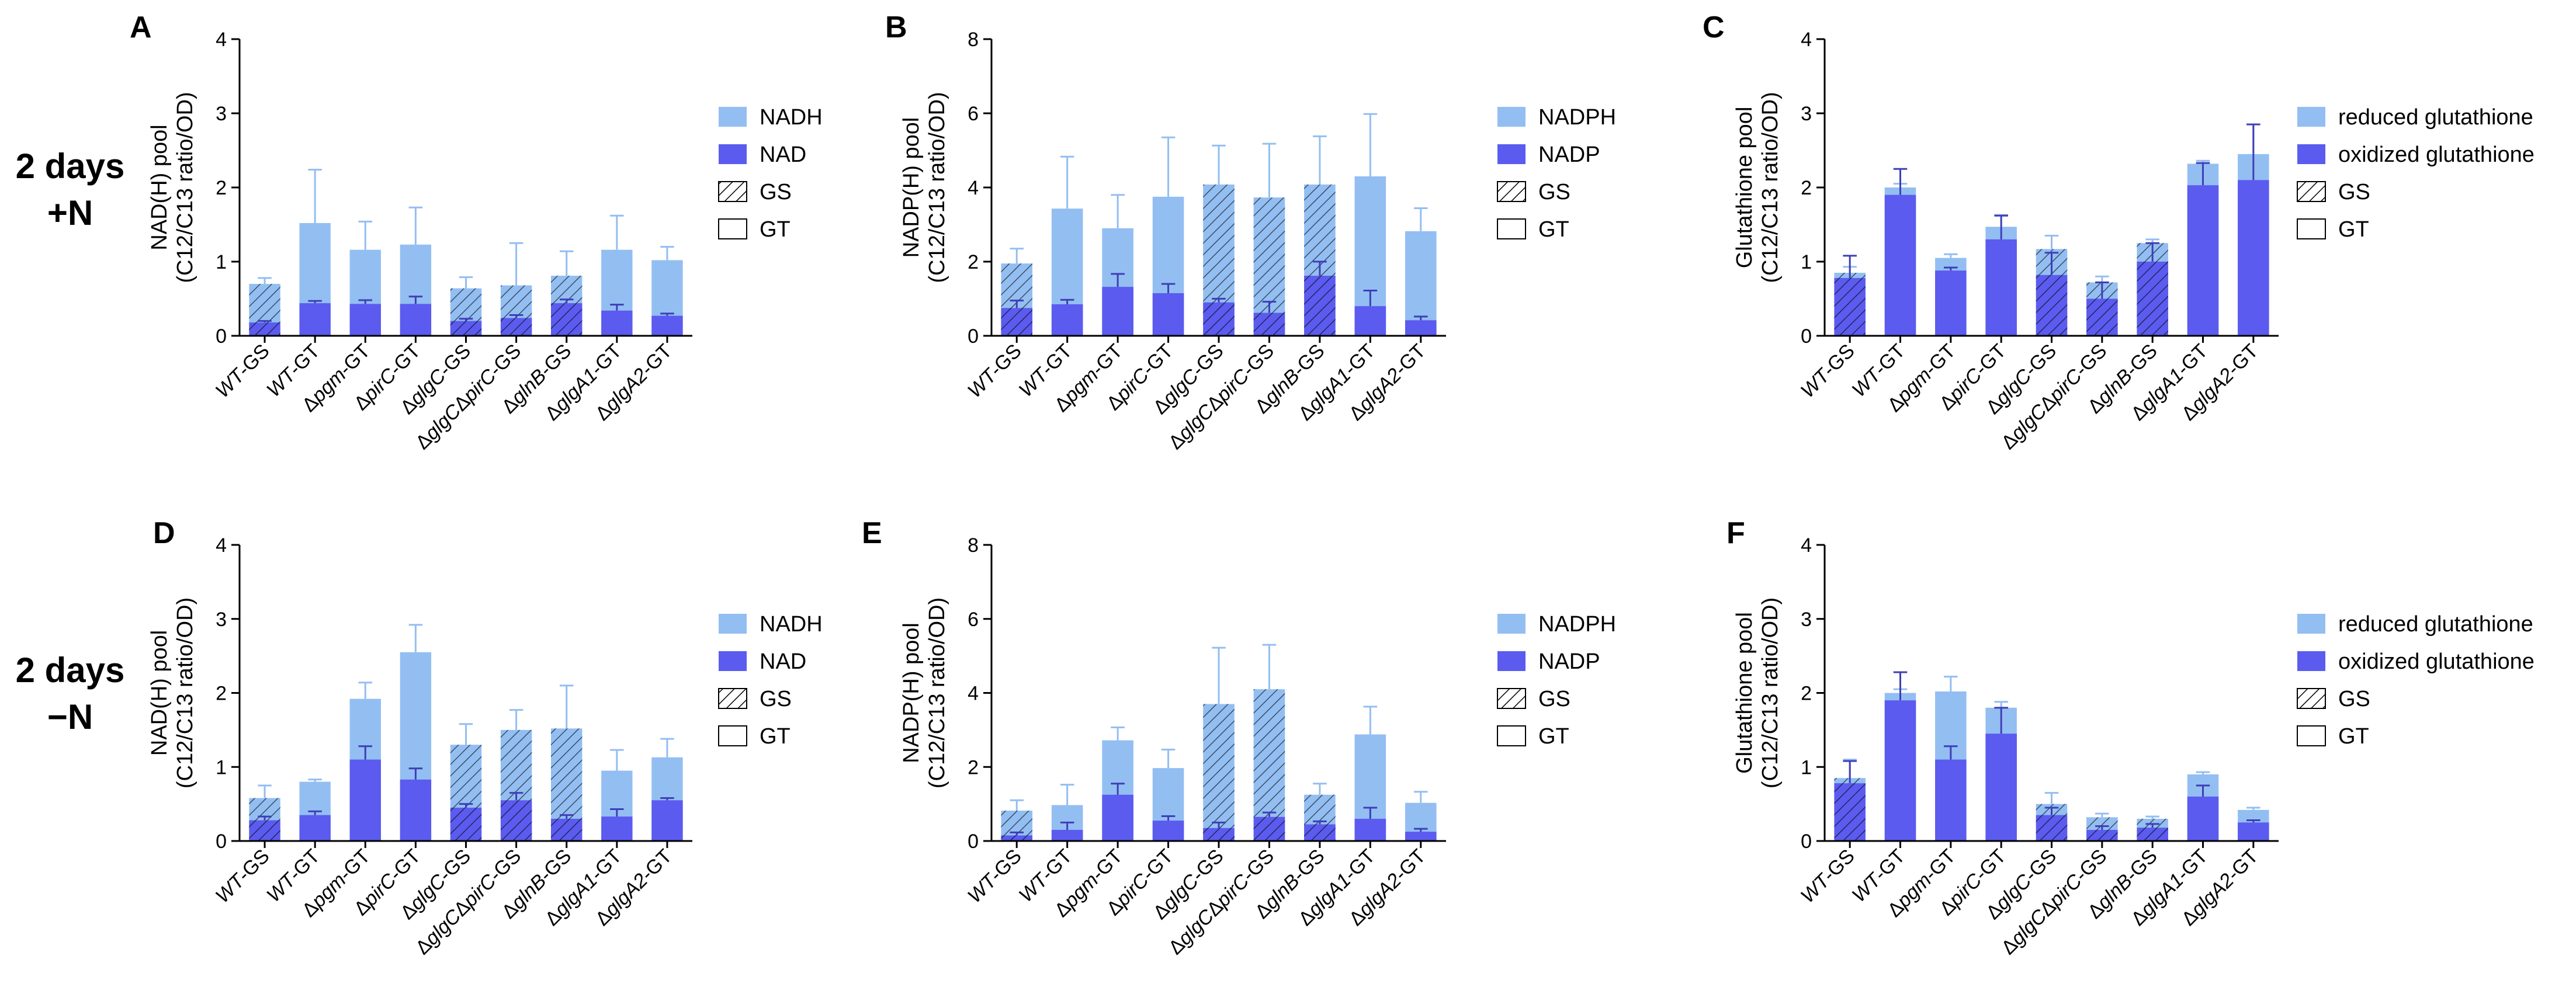  I want to click on y-axis-label: Glutathione pool(C12/C13 ratio/OD), so click(1757, 692).